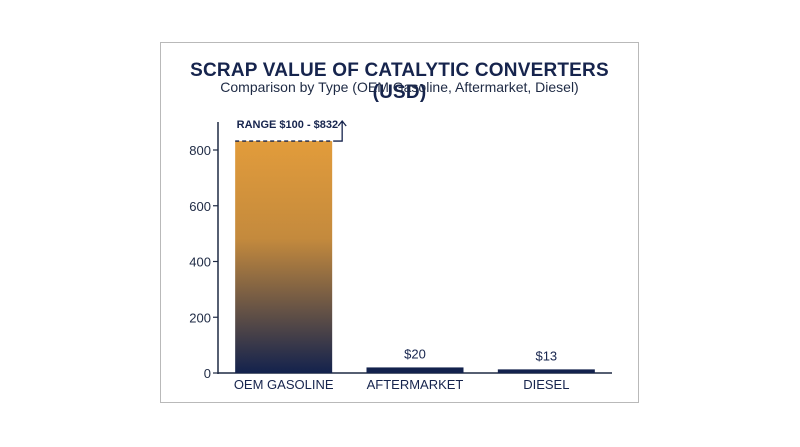 The height and width of the screenshot is (447, 800). Describe the element at coordinates (415, 353) in the screenshot. I see `data-label: $20` at that location.